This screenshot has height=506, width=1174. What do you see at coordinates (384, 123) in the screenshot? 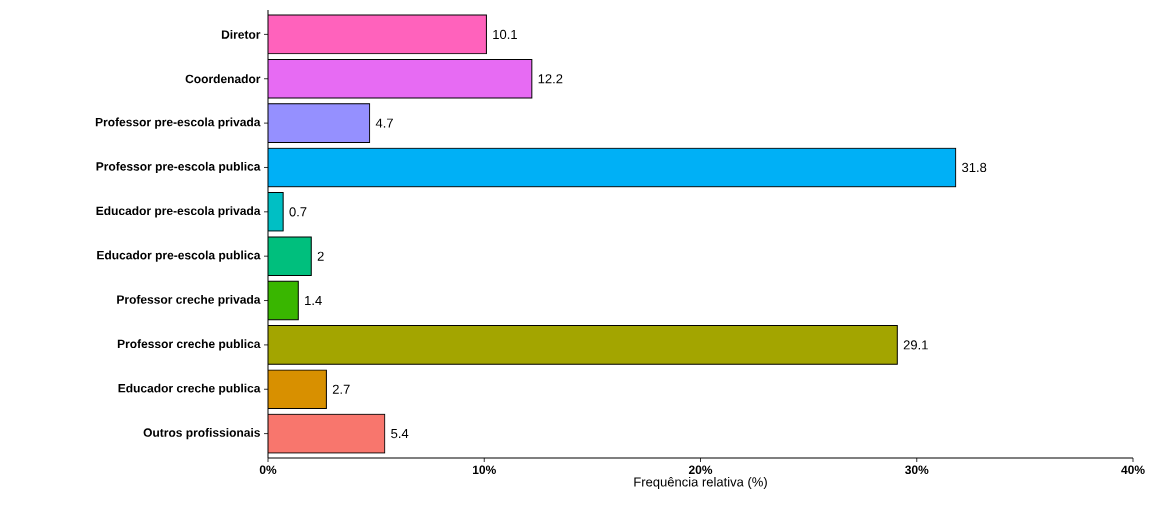
I see `data-label: 4.7` at bounding box center [384, 123].